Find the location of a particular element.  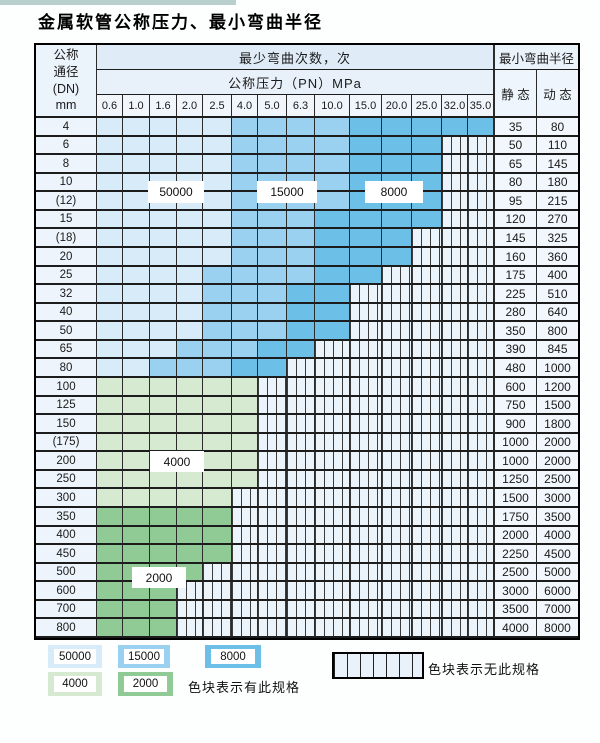

bend-cycles-header: 最少弯曲次数，次 is located at coordinates (296, 57).